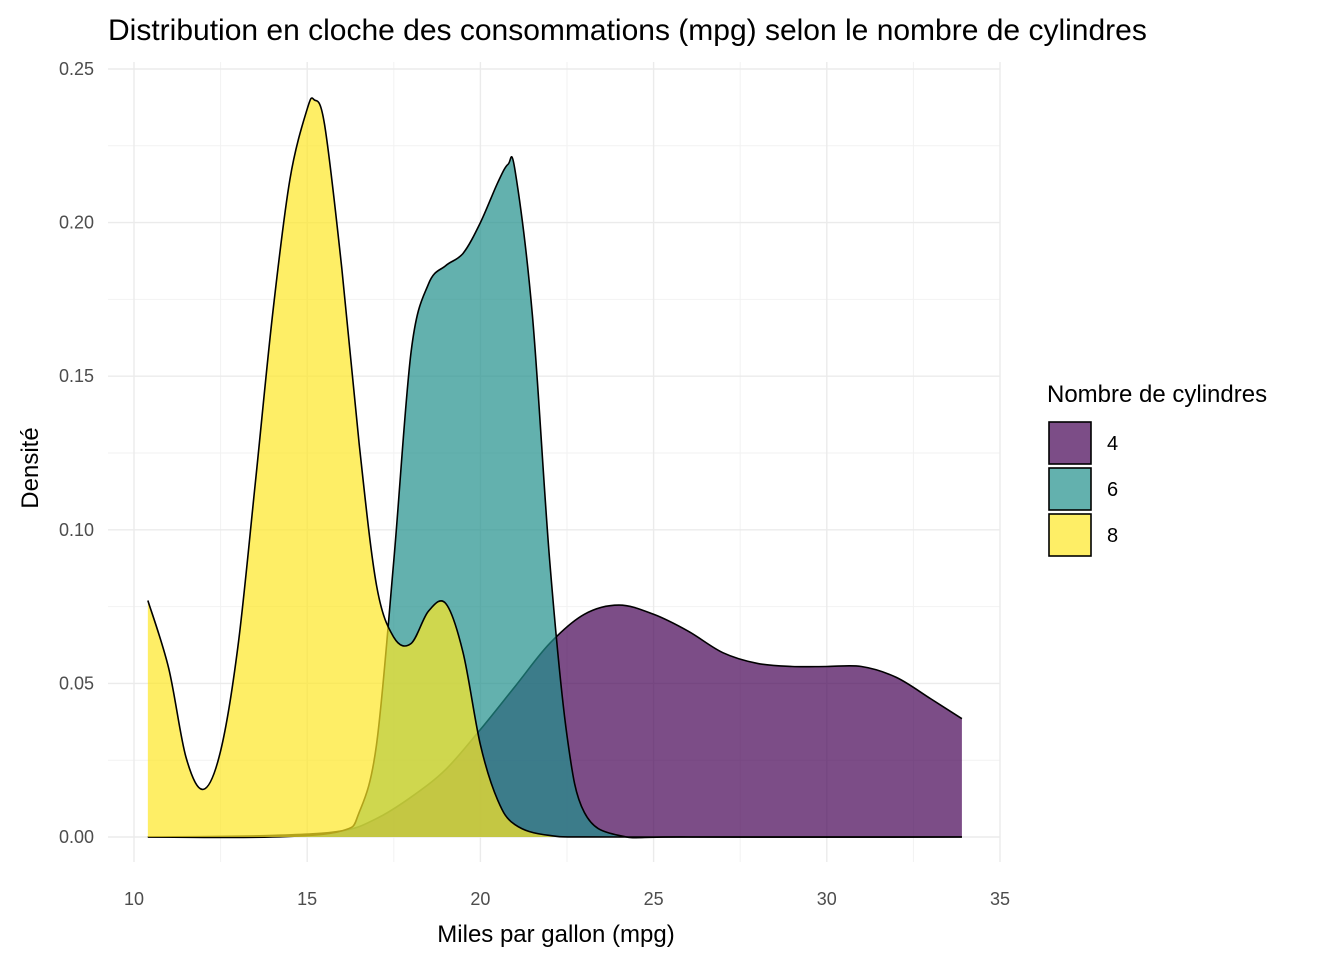 This screenshot has height=960, width=1344. I want to click on x-axis-title: Miles par gallon (mpg), so click(555, 934).